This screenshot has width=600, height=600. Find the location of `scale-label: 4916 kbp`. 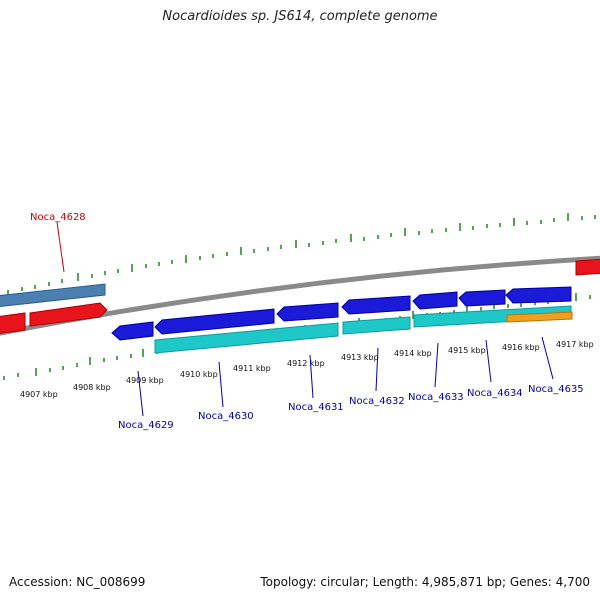

scale-label: 4916 kbp is located at coordinates (521, 347).